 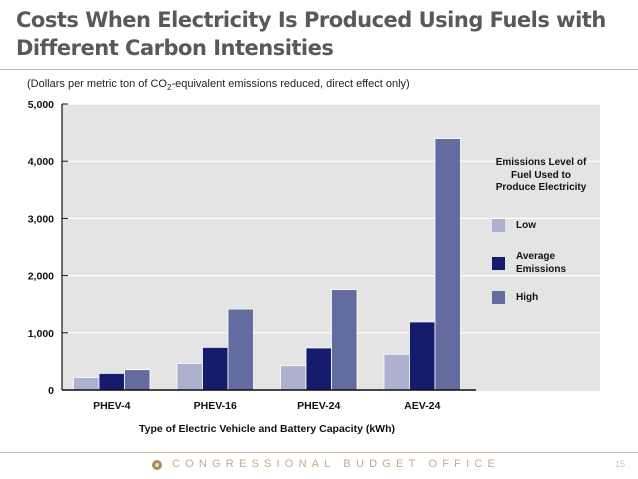 What do you see at coordinates (293, 378) in the screenshot?
I see `bar-phev-24-low` at bounding box center [293, 378].